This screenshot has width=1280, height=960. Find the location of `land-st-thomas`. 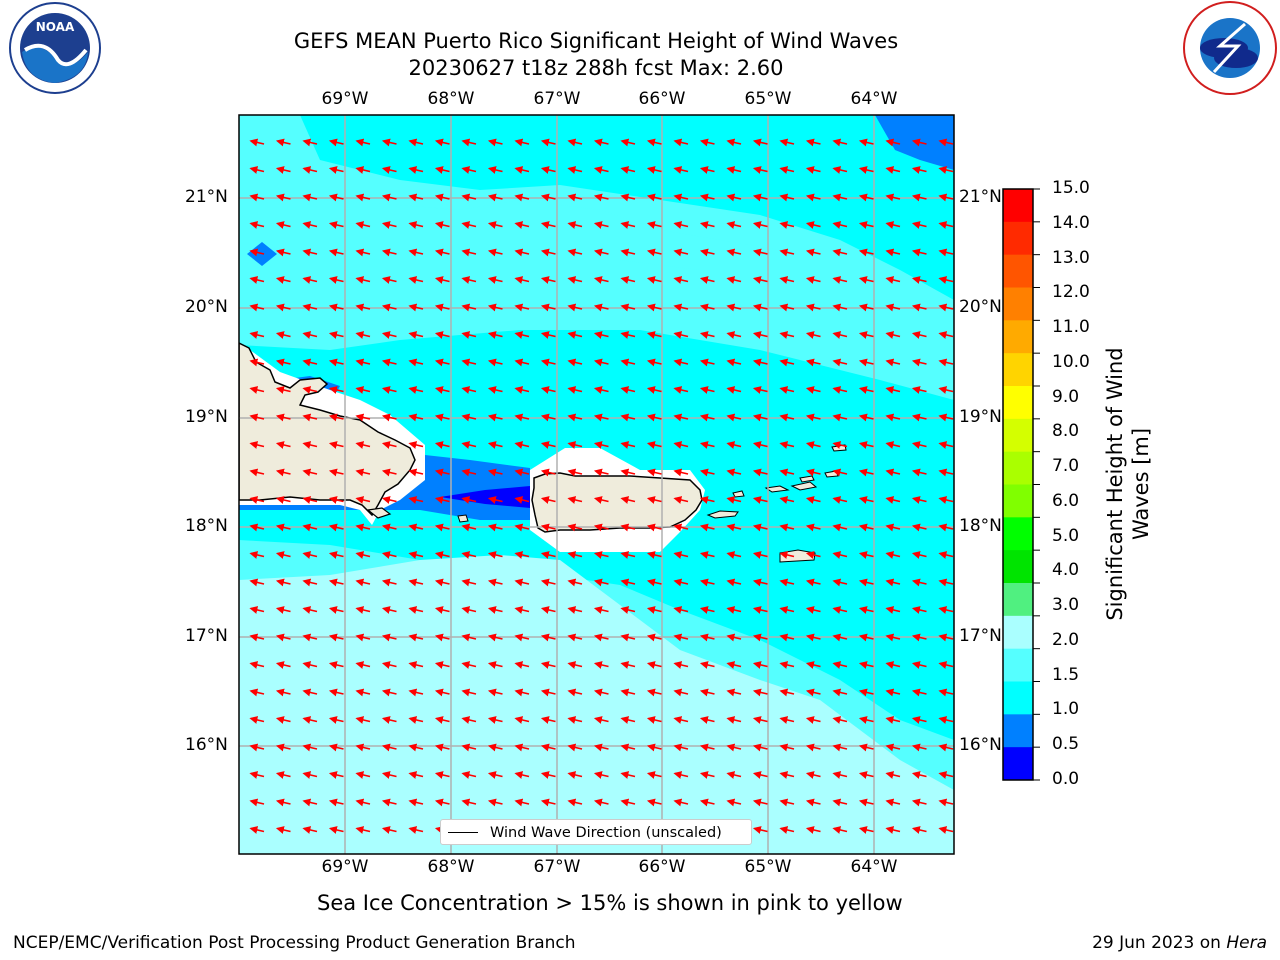

land-st-thomas is located at coordinates (777, 489).